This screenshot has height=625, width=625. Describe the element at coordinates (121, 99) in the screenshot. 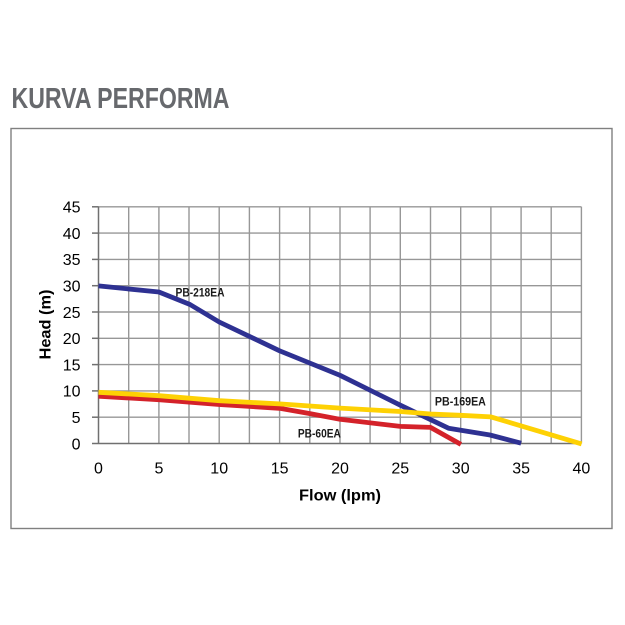

I see `svg-text: KURVA PERFORMA` at that location.